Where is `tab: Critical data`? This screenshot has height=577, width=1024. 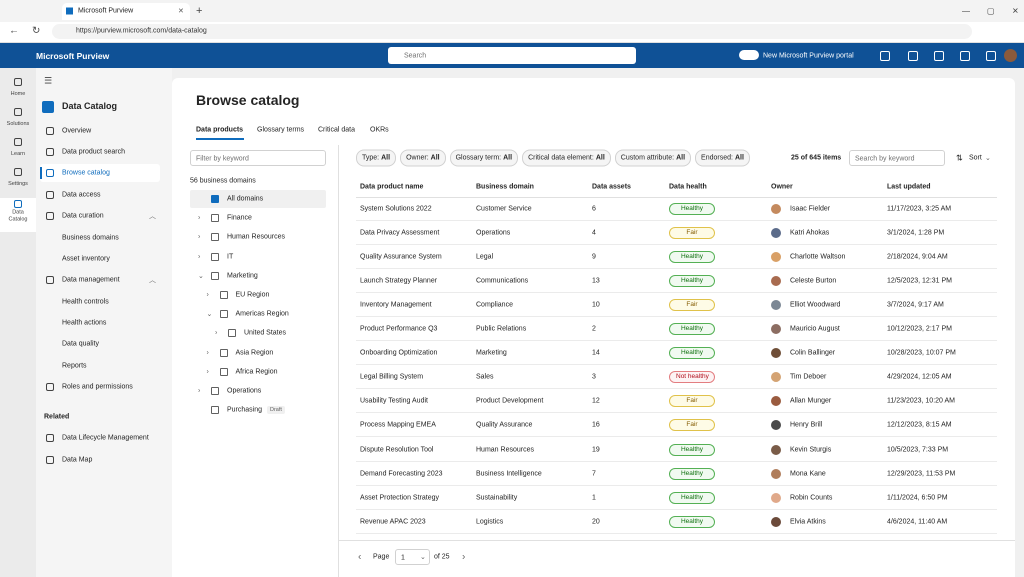
tab: Critical data is located at coordinates (336, 130).